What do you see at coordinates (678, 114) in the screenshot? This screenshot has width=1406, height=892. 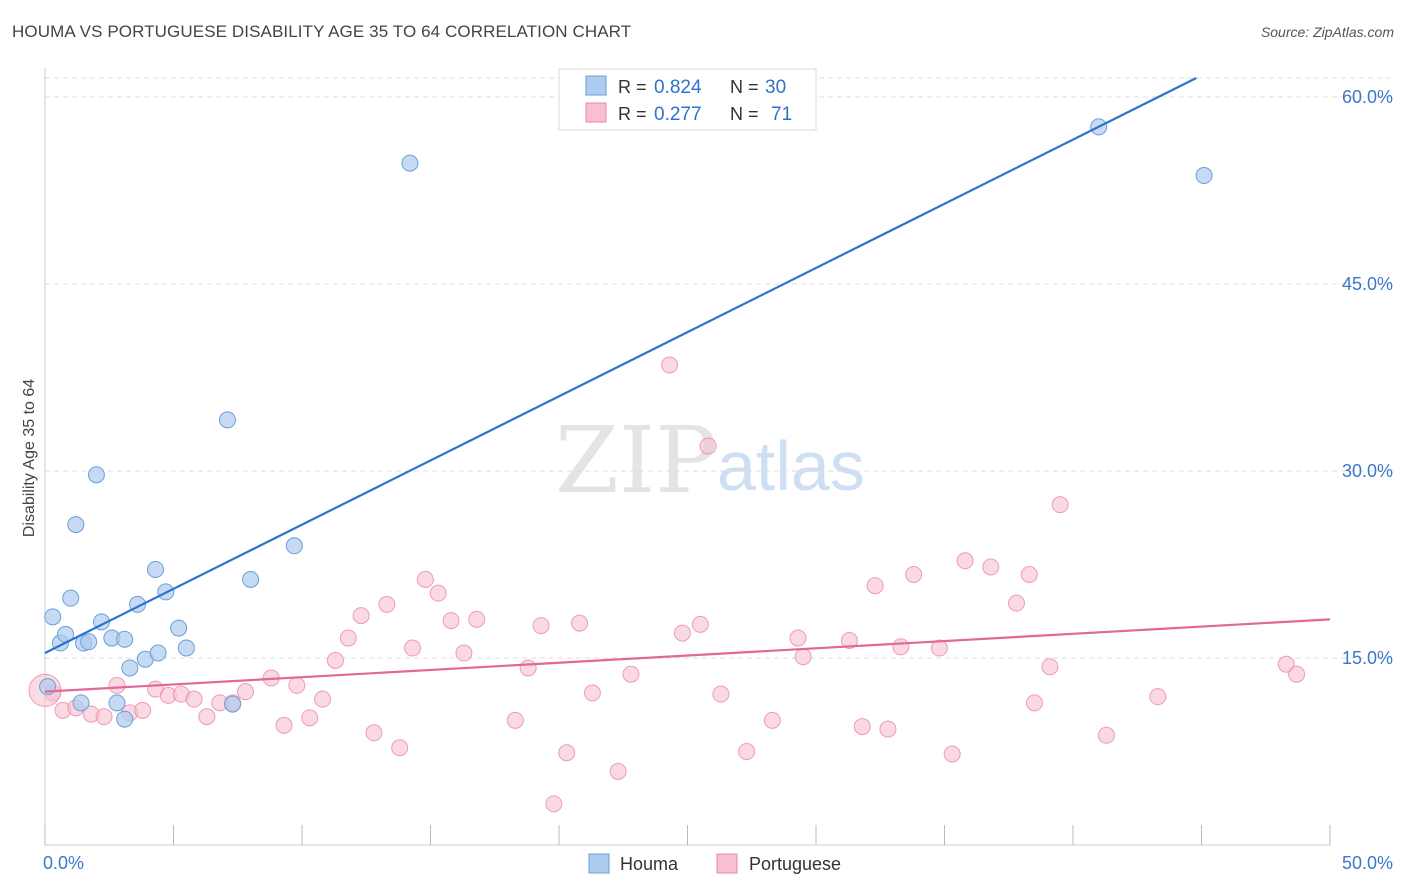 I see `legend-r-value-portuguese: 0.277` at bounding box center [678, 114].